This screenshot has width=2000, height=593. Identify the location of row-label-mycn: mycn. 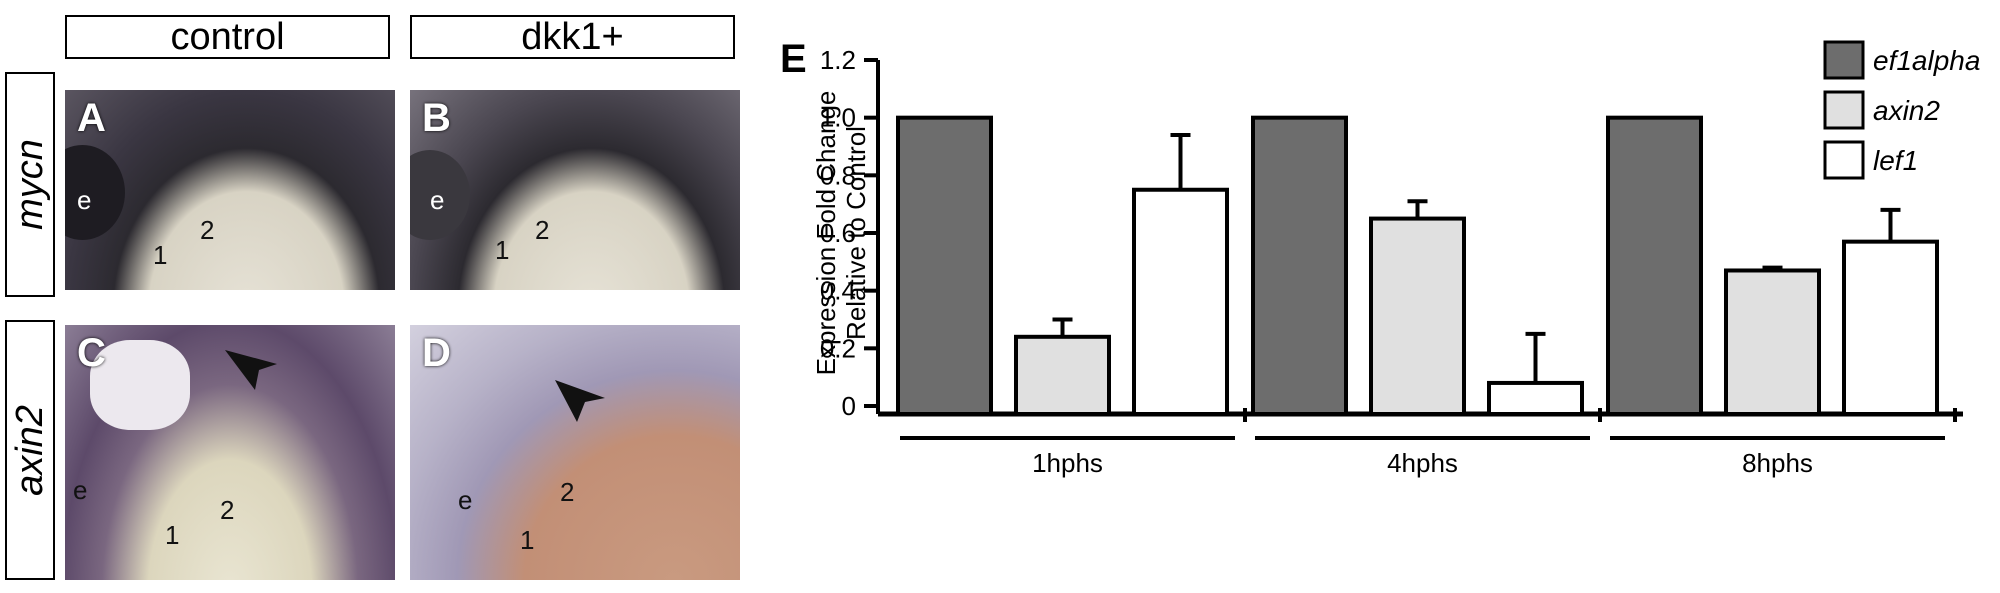
(30, 184).